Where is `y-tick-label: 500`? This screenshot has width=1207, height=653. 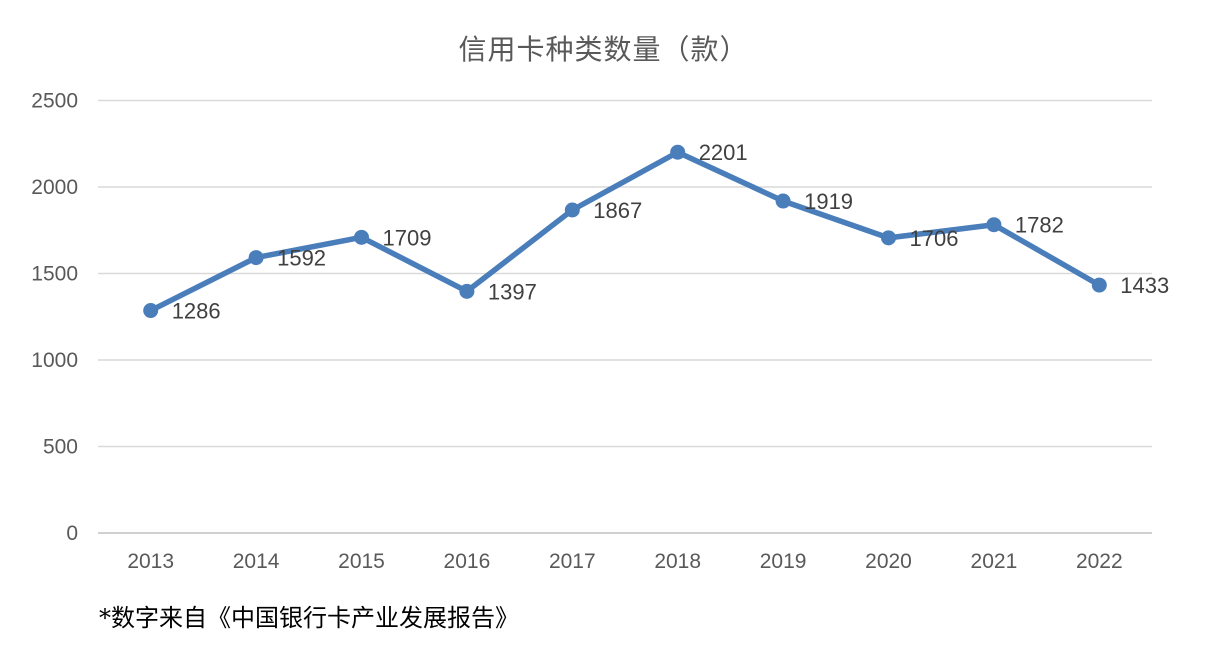 y-tick-label: 500 is located at coordinates (60, 447).